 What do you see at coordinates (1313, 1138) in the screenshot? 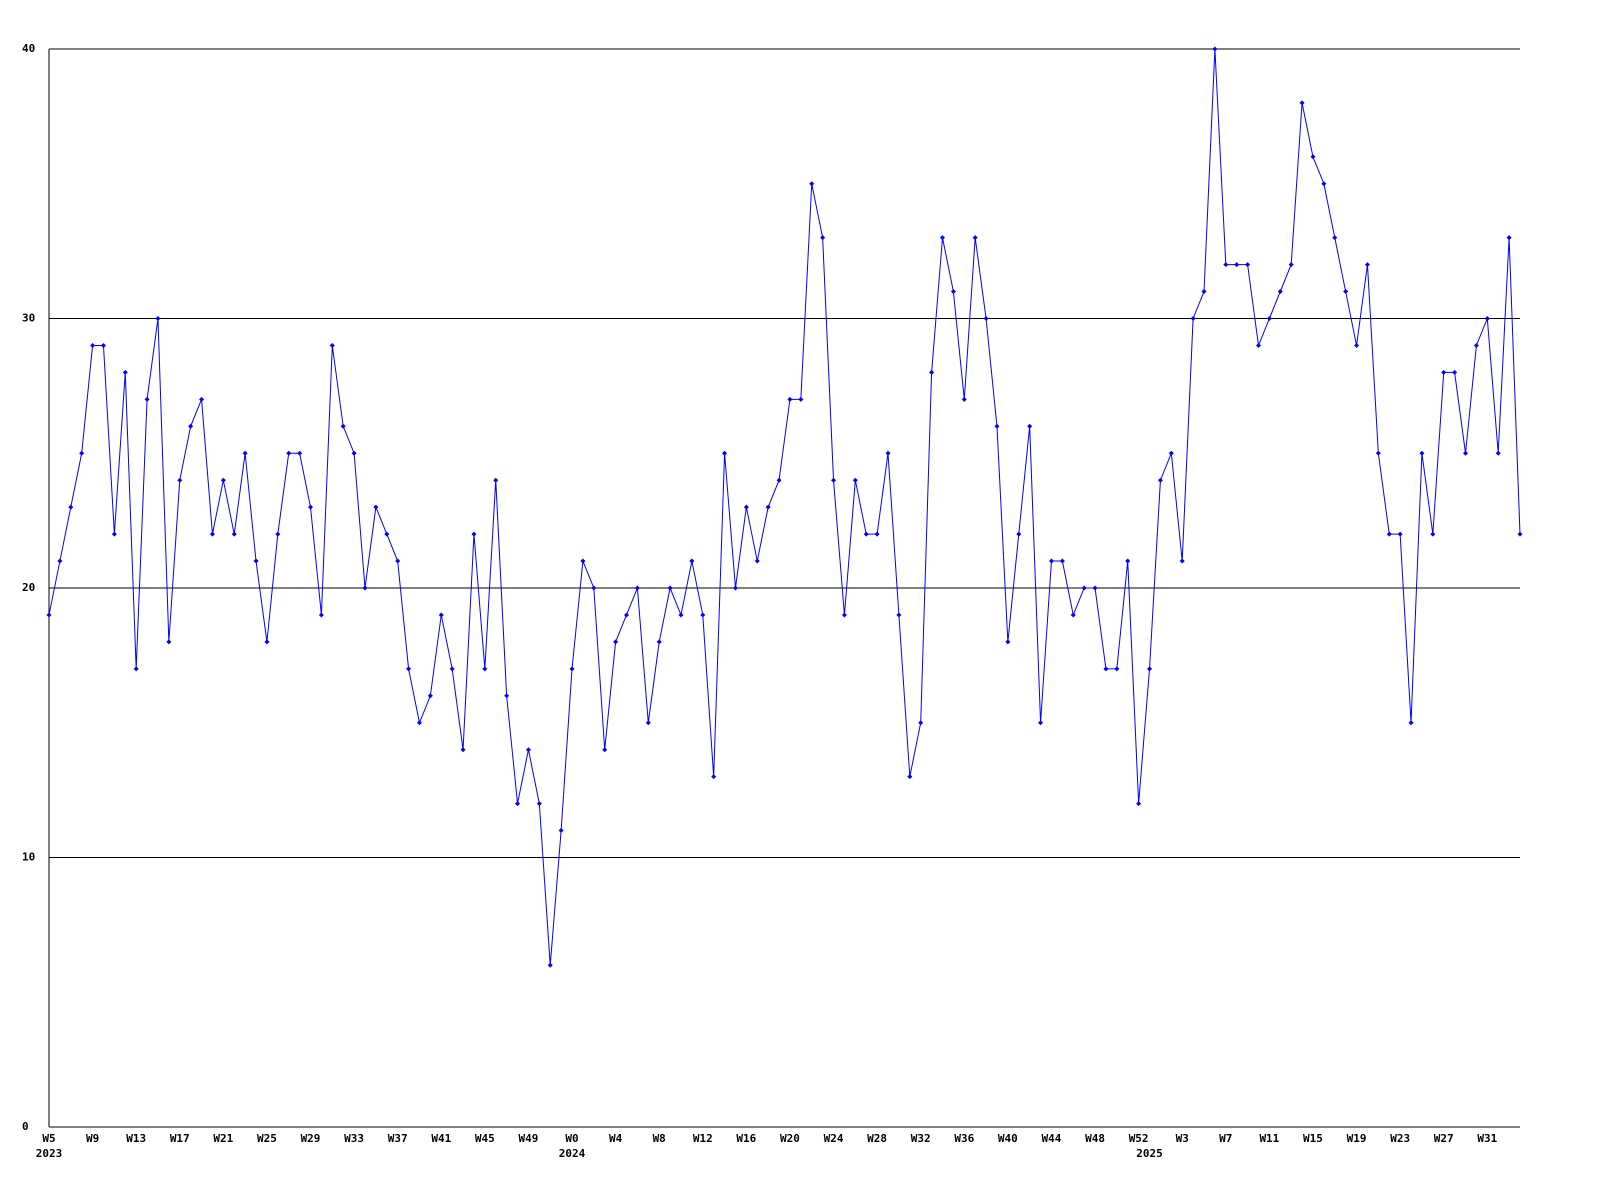
I see `x-tick-label: W15` at bounding box center [1313, 1138].